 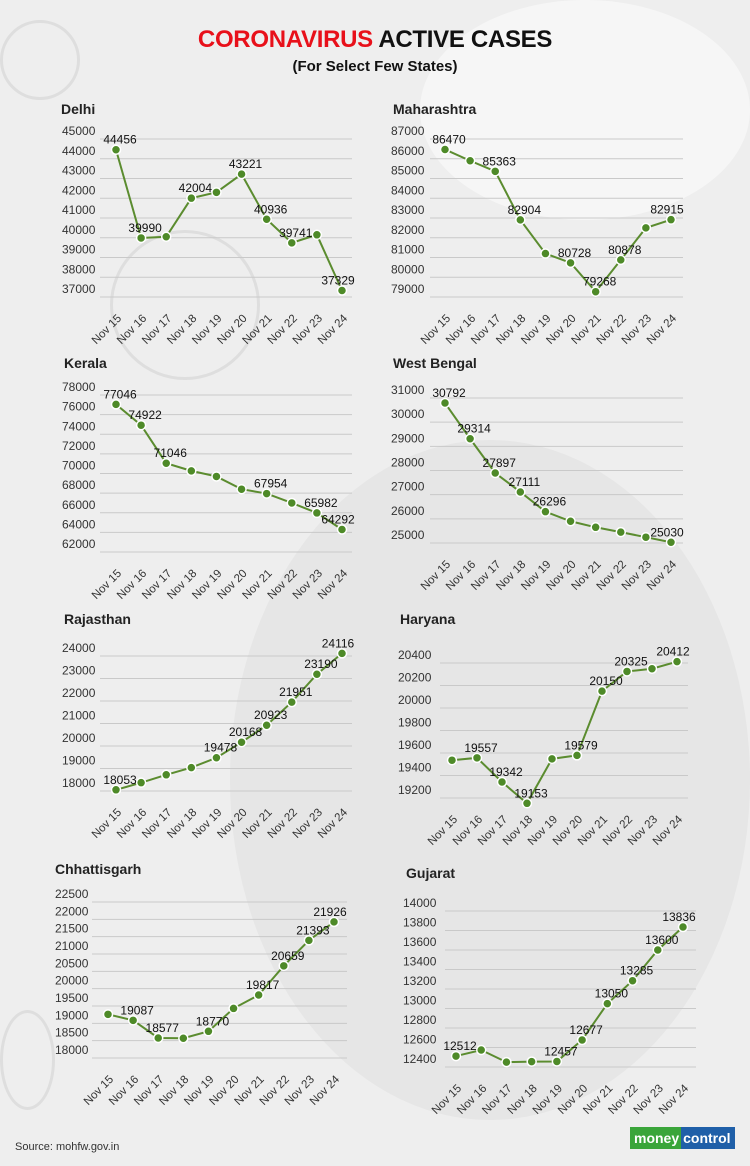 I want to click on y-tick-label: 42000, so click(x=79, y=190).